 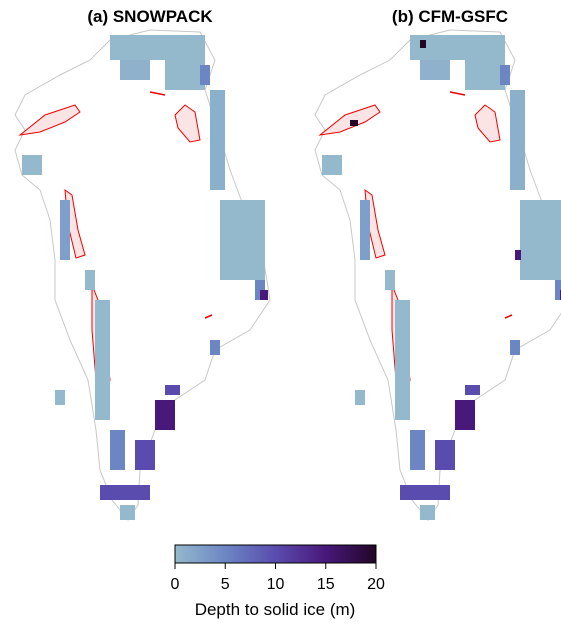 What do you see at coordinates (326, 584) in the screenshot?
I see `tick-label: 15` at bounding box center [326, 584].